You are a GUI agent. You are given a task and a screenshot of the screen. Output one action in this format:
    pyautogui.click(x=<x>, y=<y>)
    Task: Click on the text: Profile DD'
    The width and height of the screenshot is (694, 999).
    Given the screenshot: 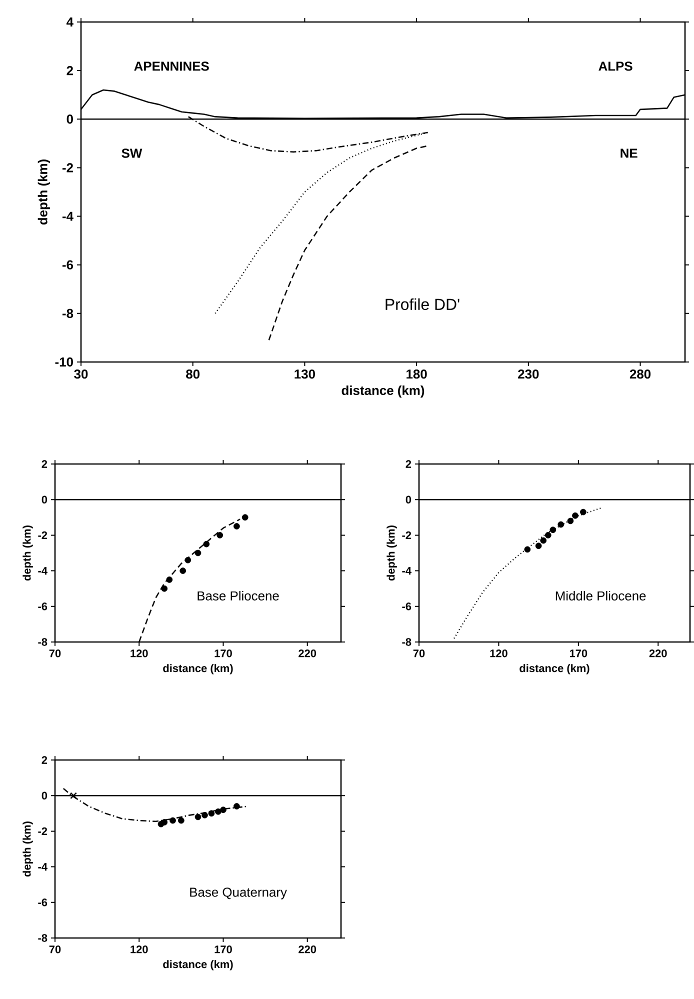 What is the action you would take?
    pyautogui.click(x=423, y=304)
    